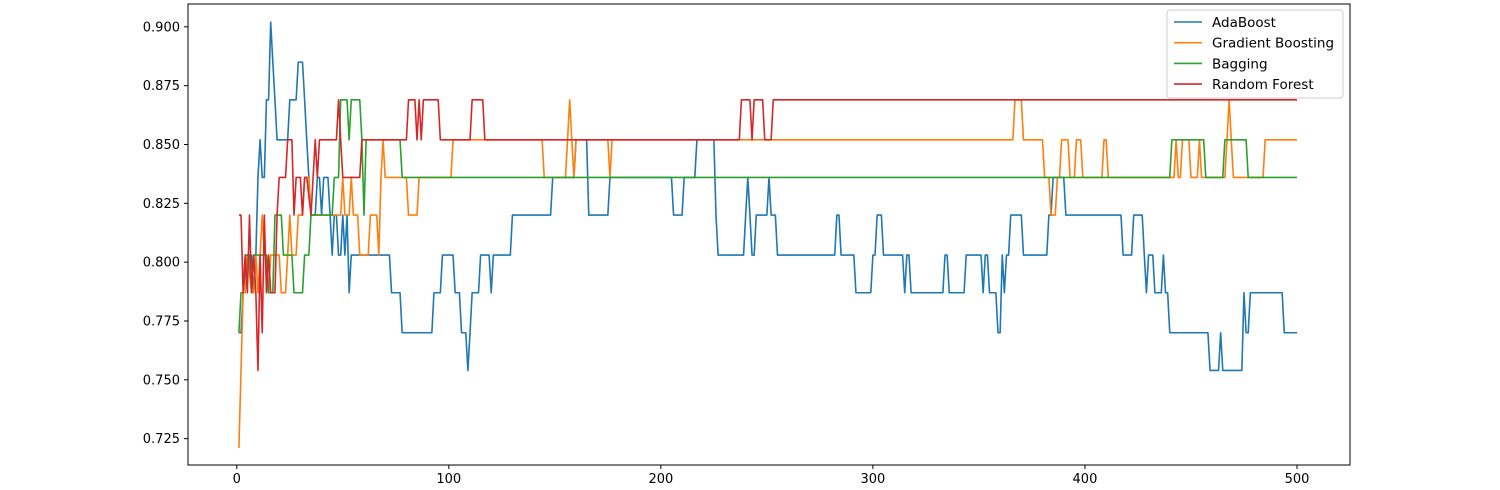 The image size is (1500, 490). I want to click on y-axis: 0.725 0.750 0.775 0.800 0.825 0.850 0.875 0.900, so click(165, 233).